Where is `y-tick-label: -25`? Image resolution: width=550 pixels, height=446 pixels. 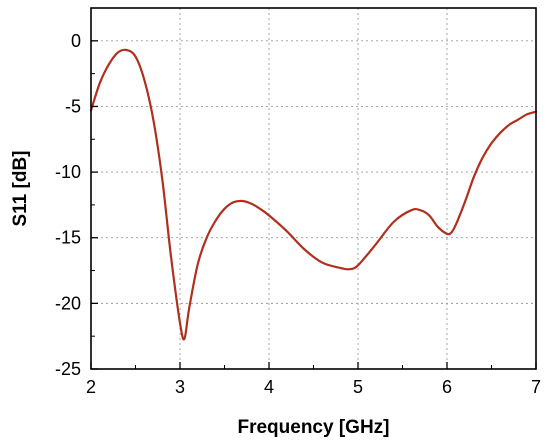
y-tick-label: -25 is located at coordinates (68, 369).